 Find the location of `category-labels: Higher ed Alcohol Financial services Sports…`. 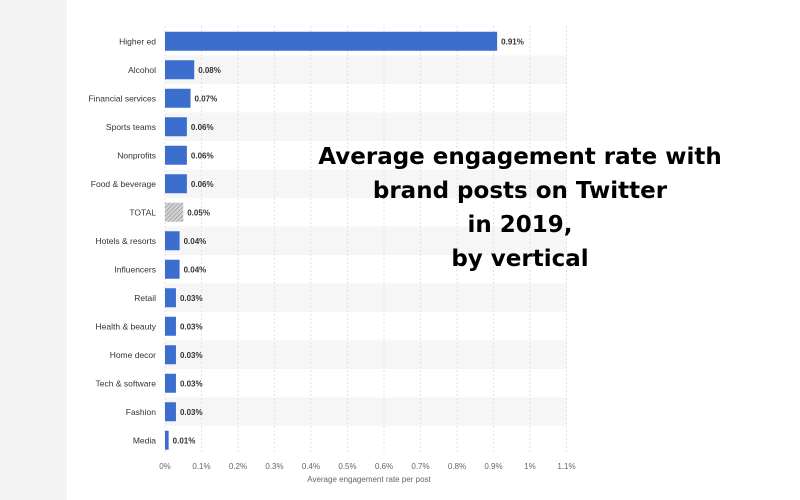

category-labels: Higher ed Alcohol Financial services Sports… is located at coordinates (122, 240).